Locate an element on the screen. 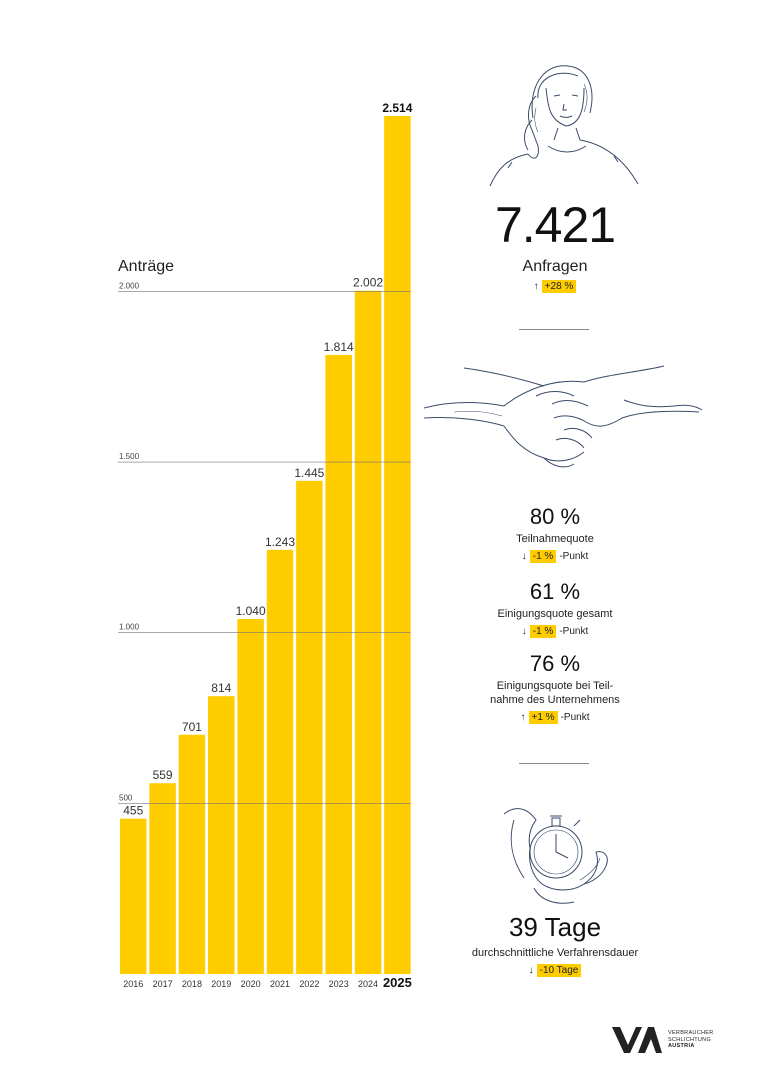 Image resolution: width=768 pixels, height=1086 pixels. logo-line-3: AUSTRIA is located at coordinates (681, 1046).